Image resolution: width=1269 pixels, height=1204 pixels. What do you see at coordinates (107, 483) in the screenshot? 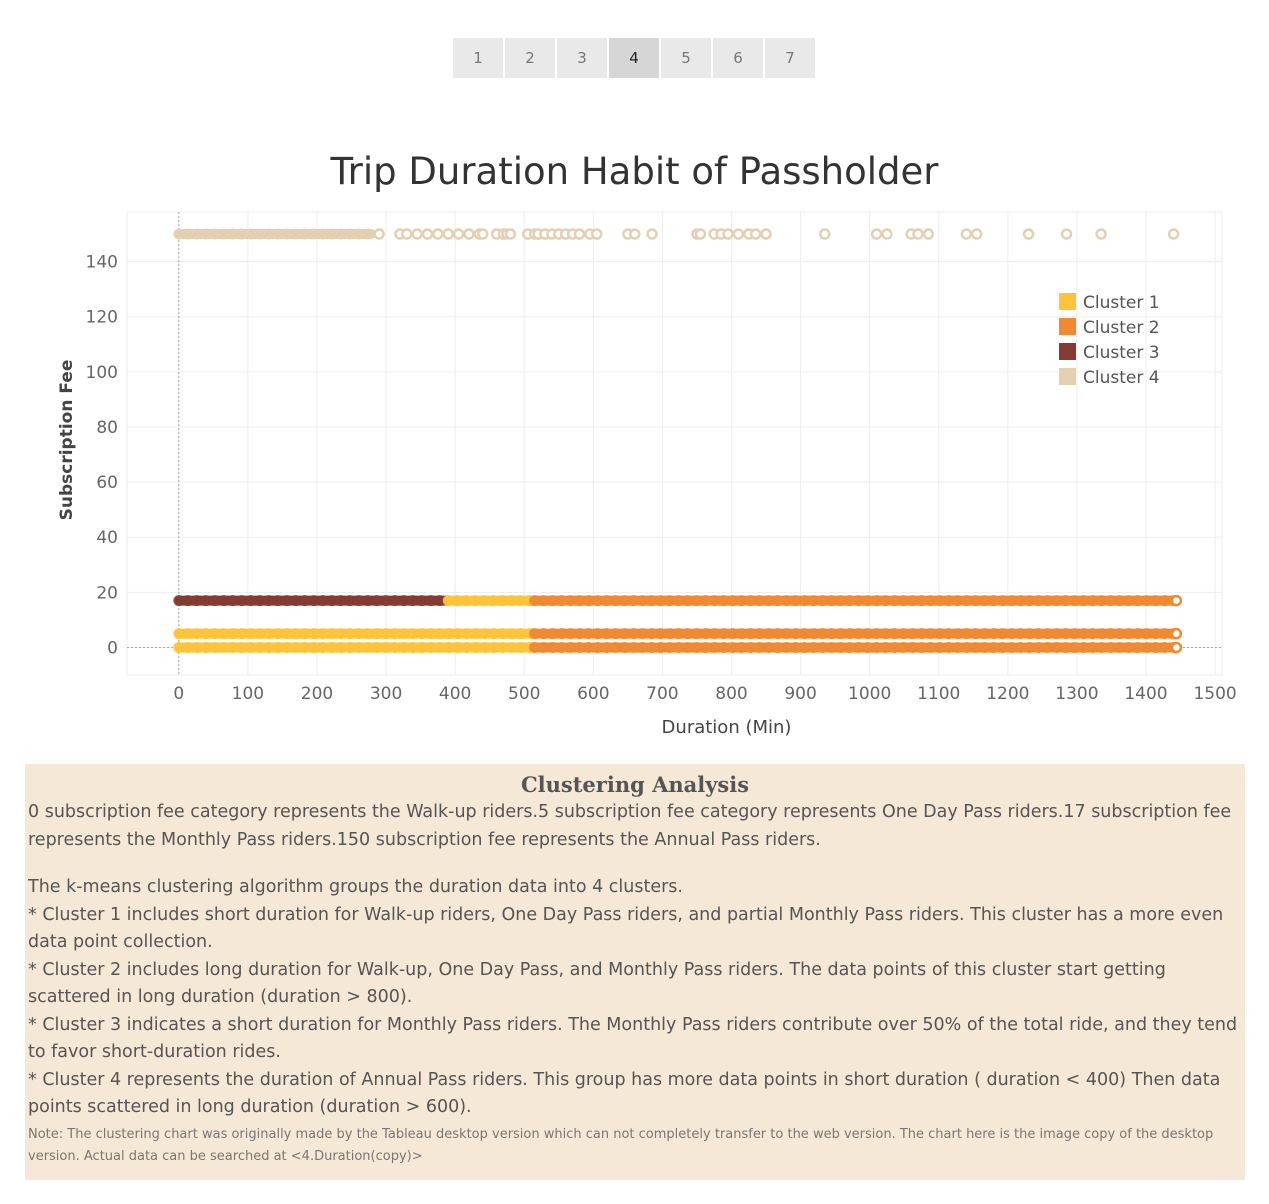
I see `y-tick-label: 60` at bounding box center [107, 483].